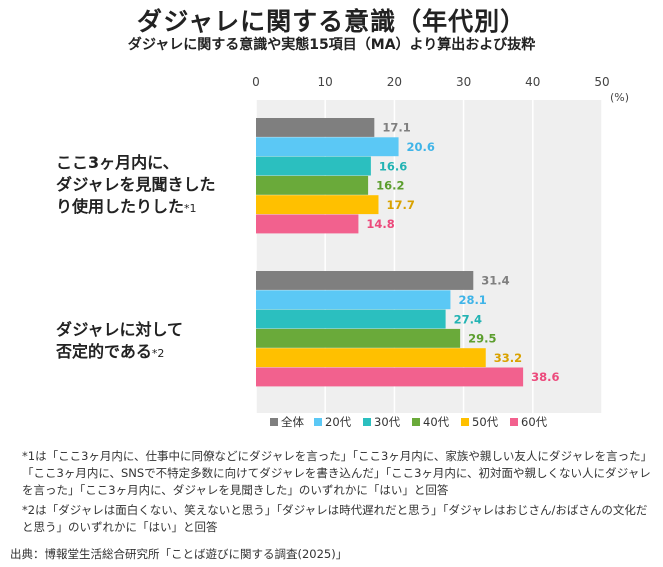 This screenshot has width=663, height=567. I want to click on category-label-2-line-2-text: 否定的である, so click(104, 351).